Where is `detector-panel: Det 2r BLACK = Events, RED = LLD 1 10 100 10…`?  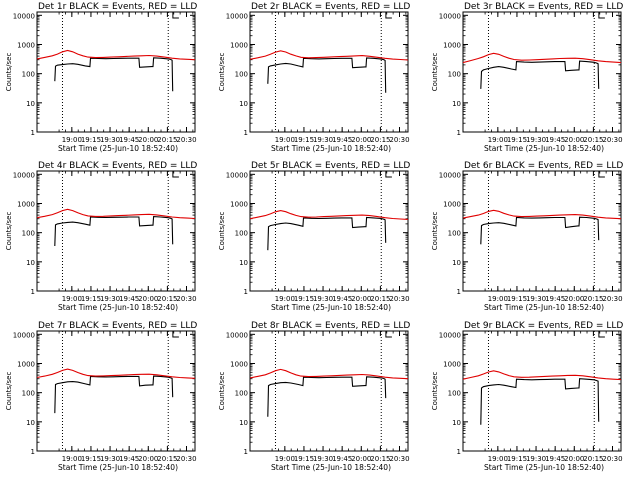 detector-panel: Det 2r BLACK = Events, RED = LLD 1 10 100 10… is located at coordinates (314, 77).